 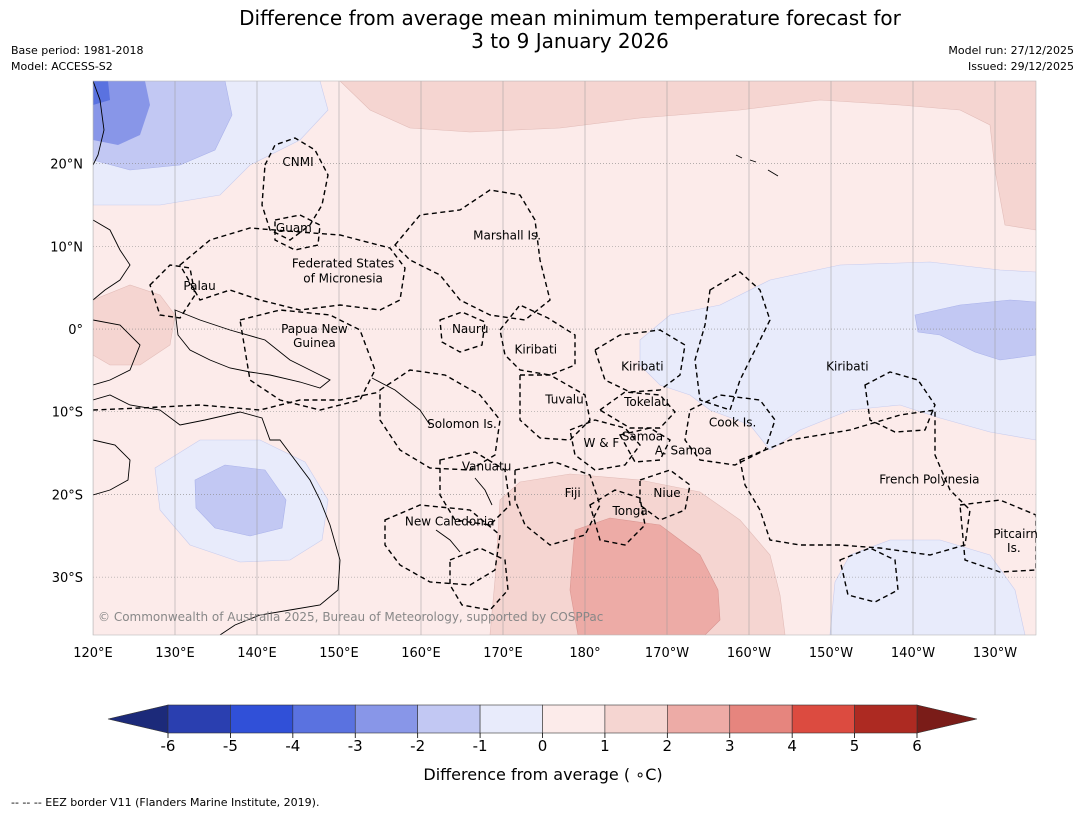 I want to click on colorbar-tick-label: 4, so click(x=792, y=746).